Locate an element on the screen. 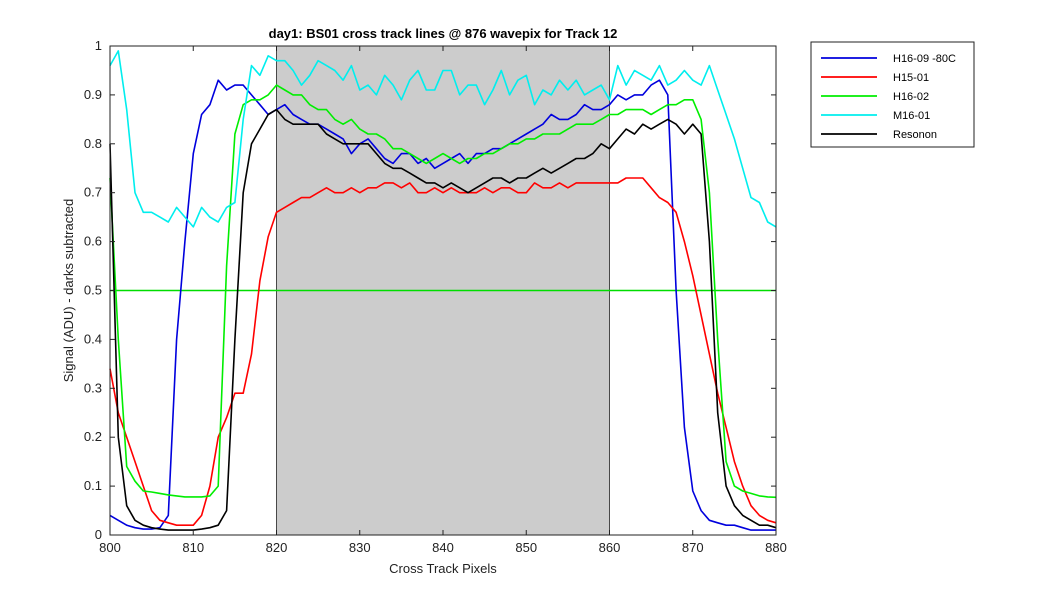  x-tick-label: 820 is located at coordinates (277, 547).